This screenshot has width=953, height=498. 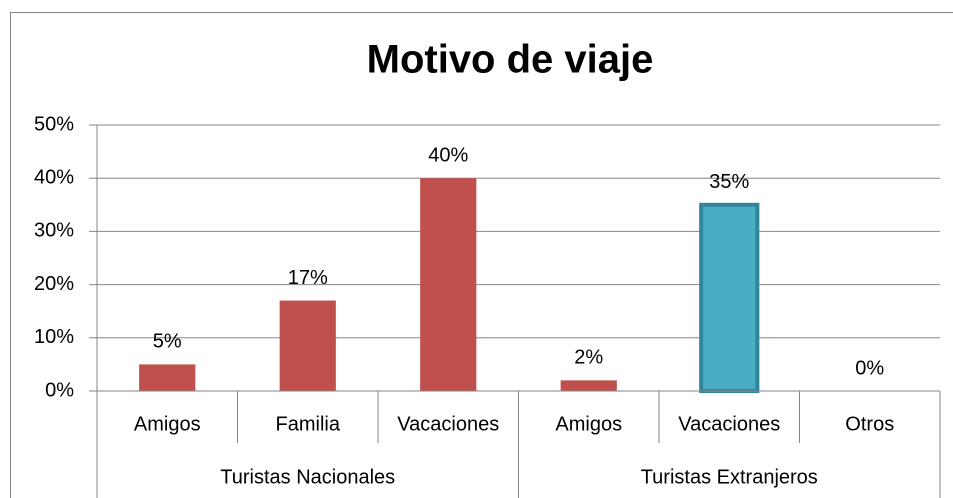 I want to click on y-tick-label: 30%, so click(x=54, y=231).